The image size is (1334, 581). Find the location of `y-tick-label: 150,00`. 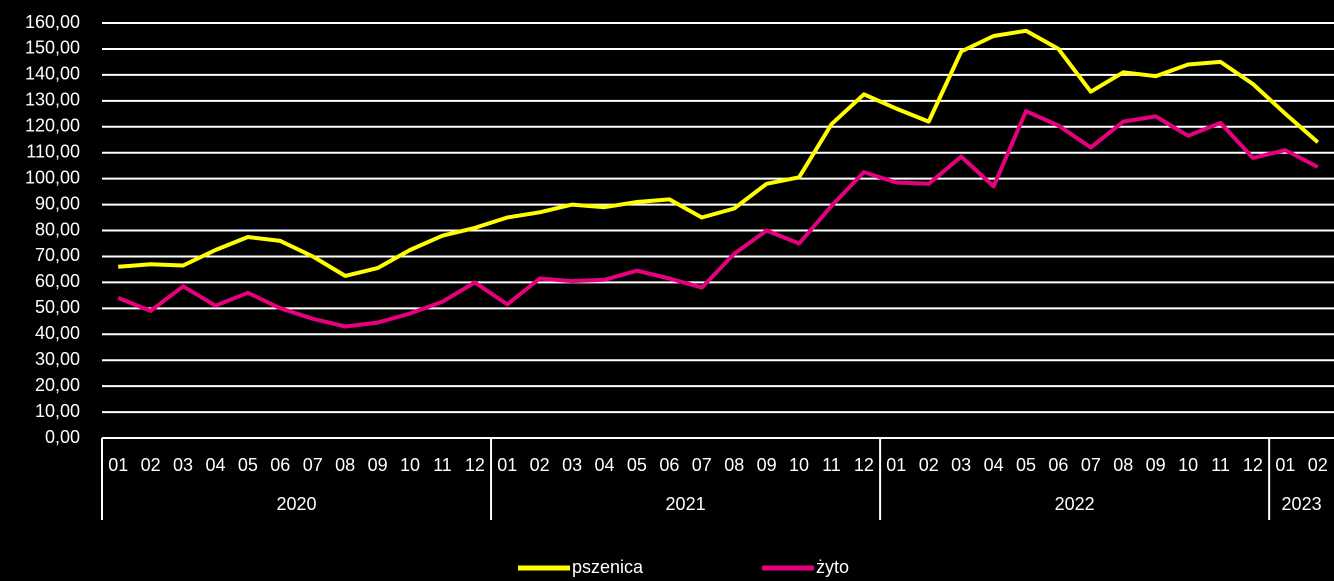

y-tick-label: 150,00 is located at coordinates (52, 48).